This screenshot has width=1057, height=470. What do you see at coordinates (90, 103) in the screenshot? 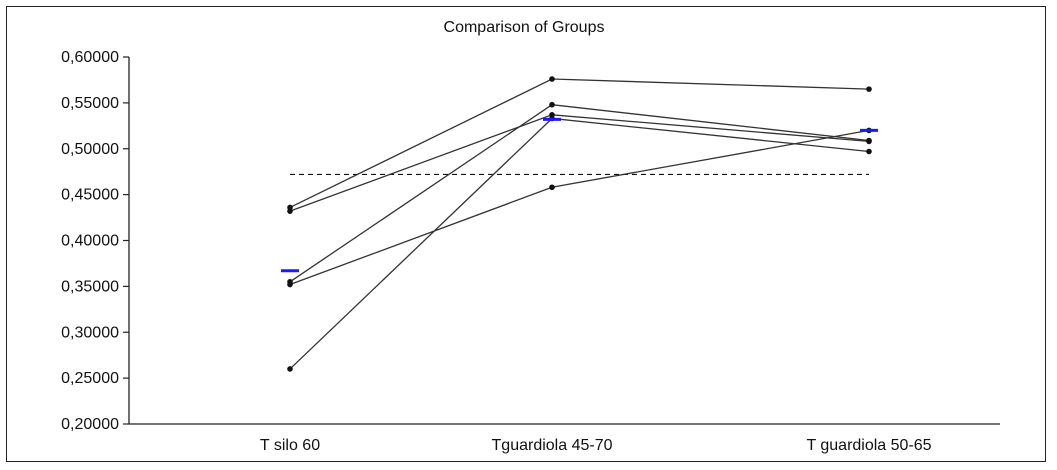
I see `y-tick-label: 0,55000` at bounding box center [90, 103].